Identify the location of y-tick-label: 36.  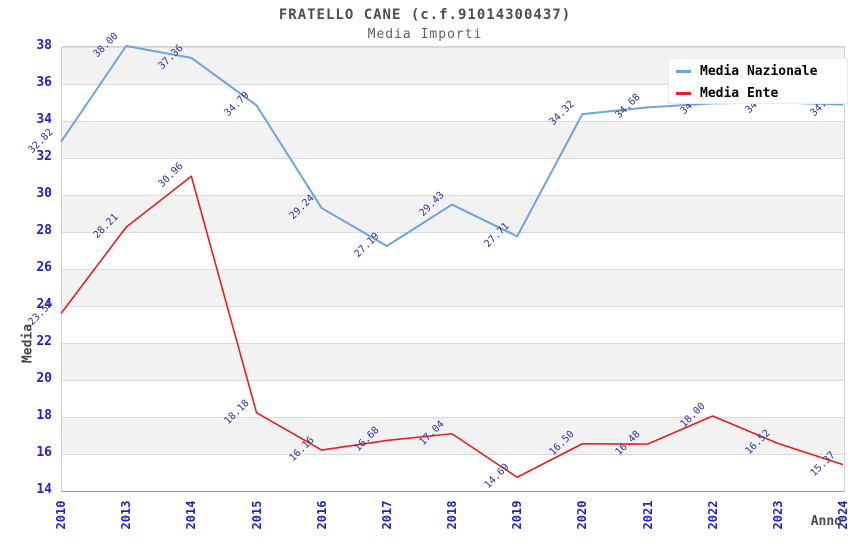
(44, 82).